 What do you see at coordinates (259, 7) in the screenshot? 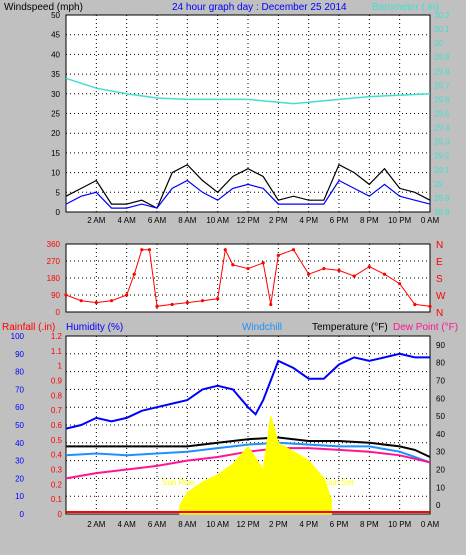
I see `chart-title: 24 hour graph day : December 25 2014` at bounding box center [259, 7].